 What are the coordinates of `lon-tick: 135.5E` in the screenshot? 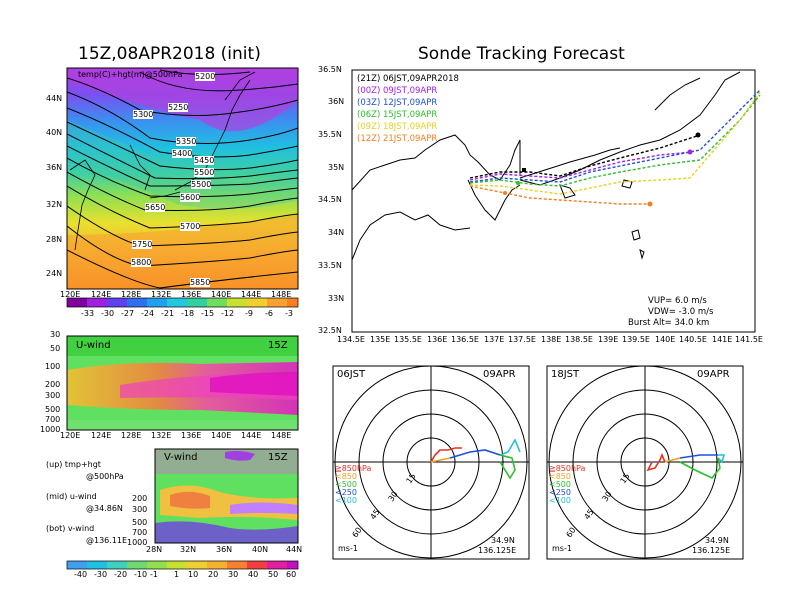 It's located at (408, 339).